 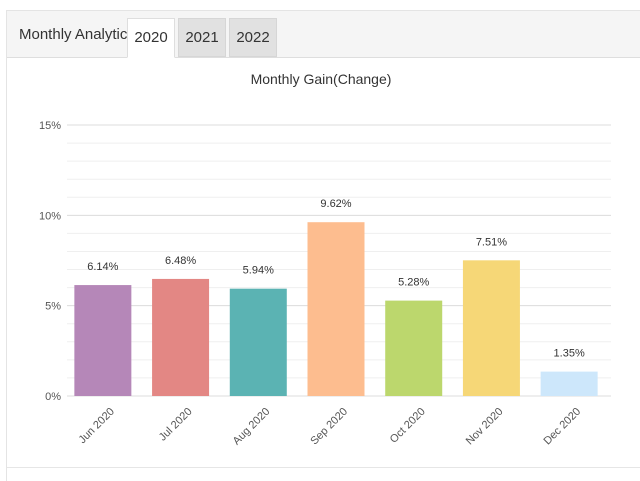 What do you see at coordinates (50, 261) in the screenshot?
I see `y-axis: 0% 5% 10% 15%` at bounding box center [50, 261].